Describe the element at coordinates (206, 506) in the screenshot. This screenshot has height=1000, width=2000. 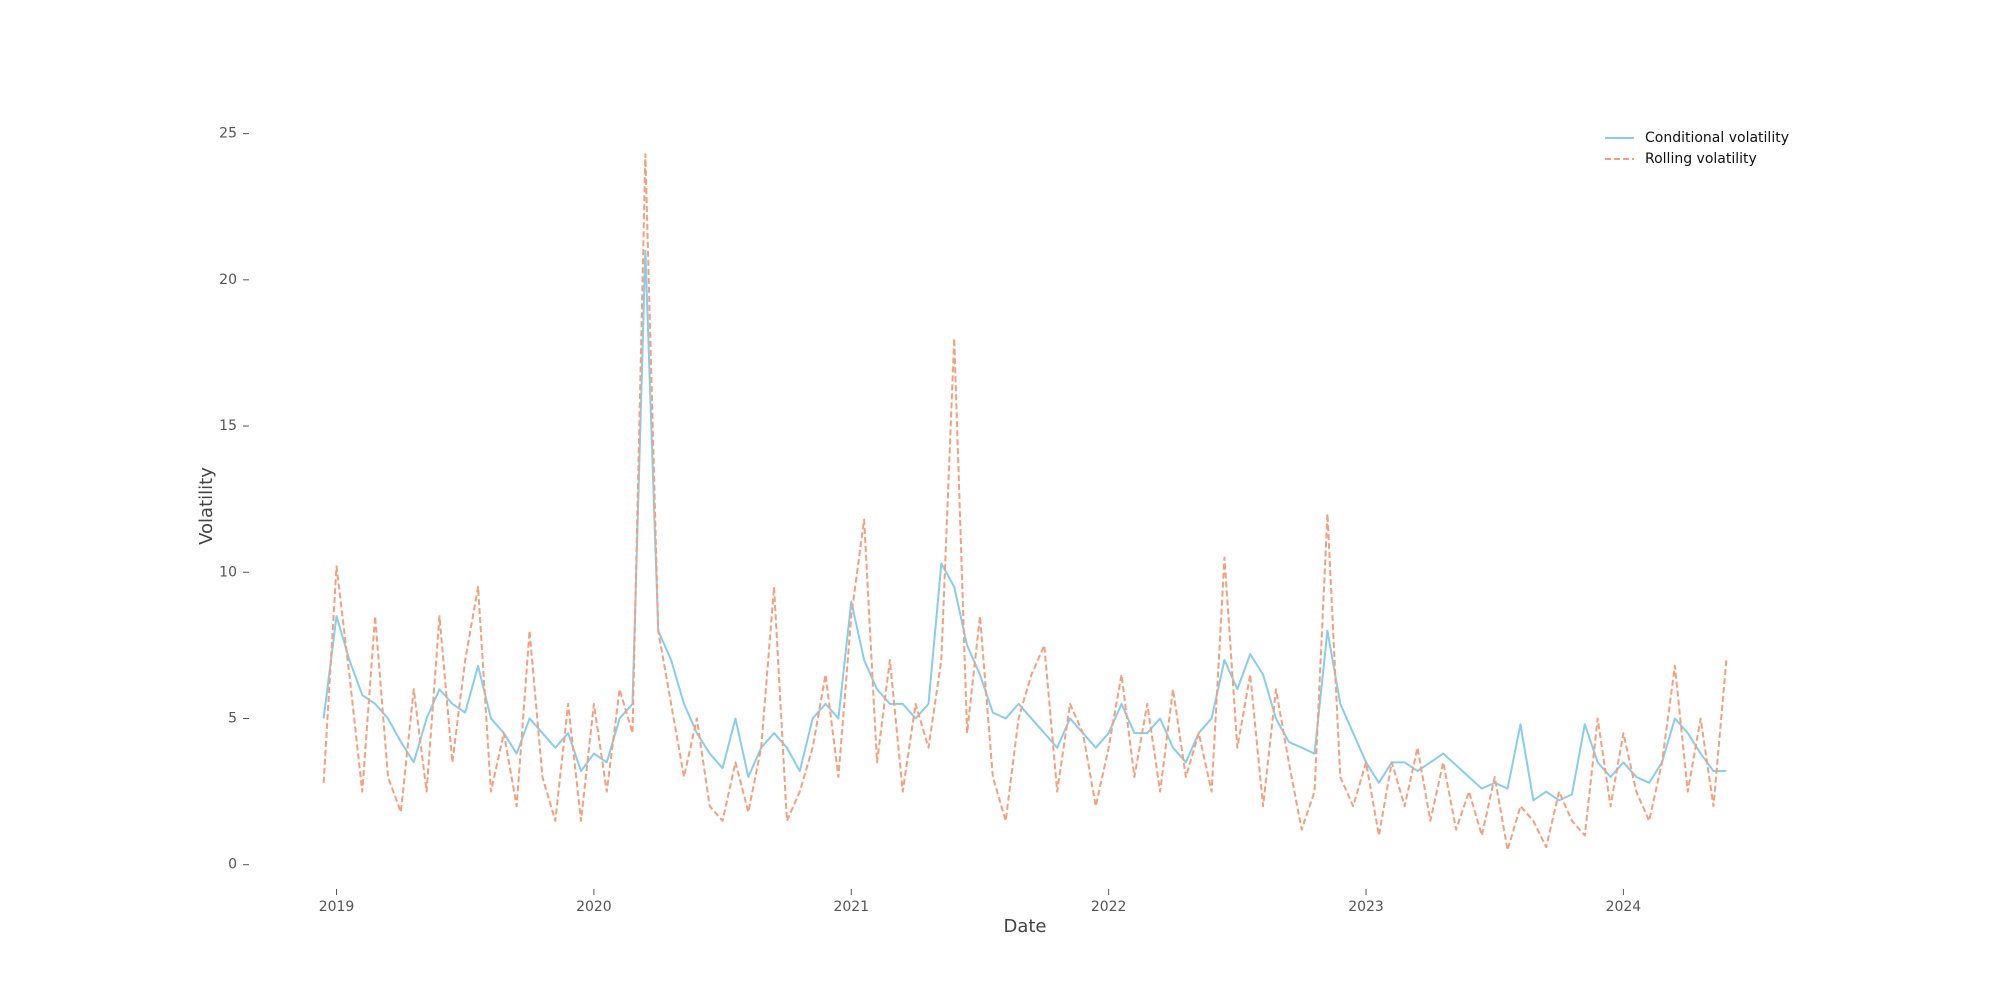
I see `y-axis-label: Volatility` at that location.